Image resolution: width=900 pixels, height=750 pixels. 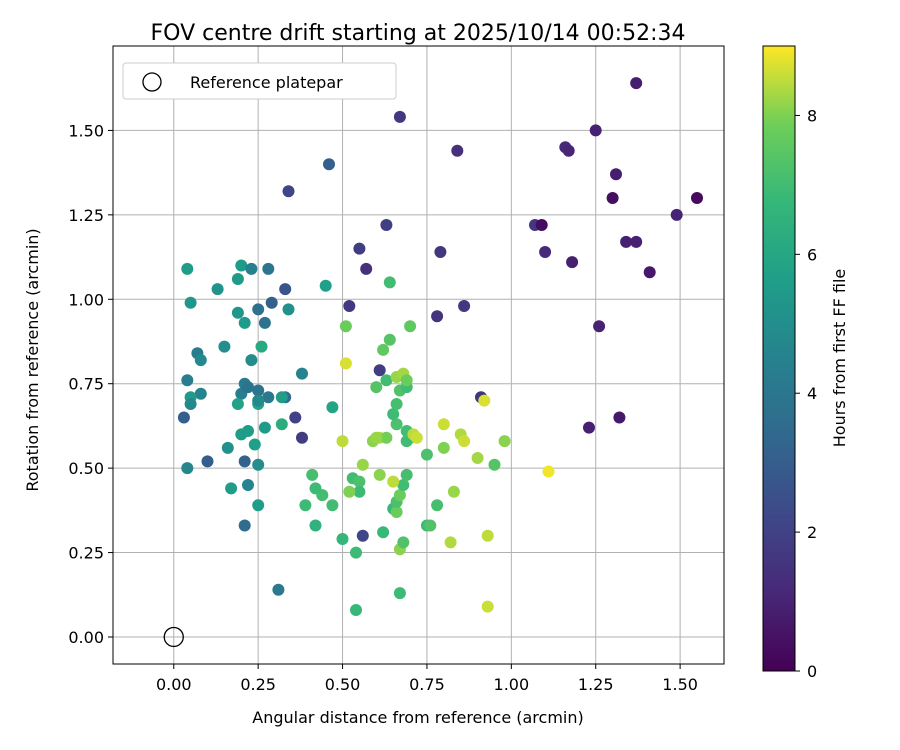 I want to click on x-axis-ticks: 0.00 0.25 0.50 0.75 1.00 1.25 1.50, so click(x=427, y=679).